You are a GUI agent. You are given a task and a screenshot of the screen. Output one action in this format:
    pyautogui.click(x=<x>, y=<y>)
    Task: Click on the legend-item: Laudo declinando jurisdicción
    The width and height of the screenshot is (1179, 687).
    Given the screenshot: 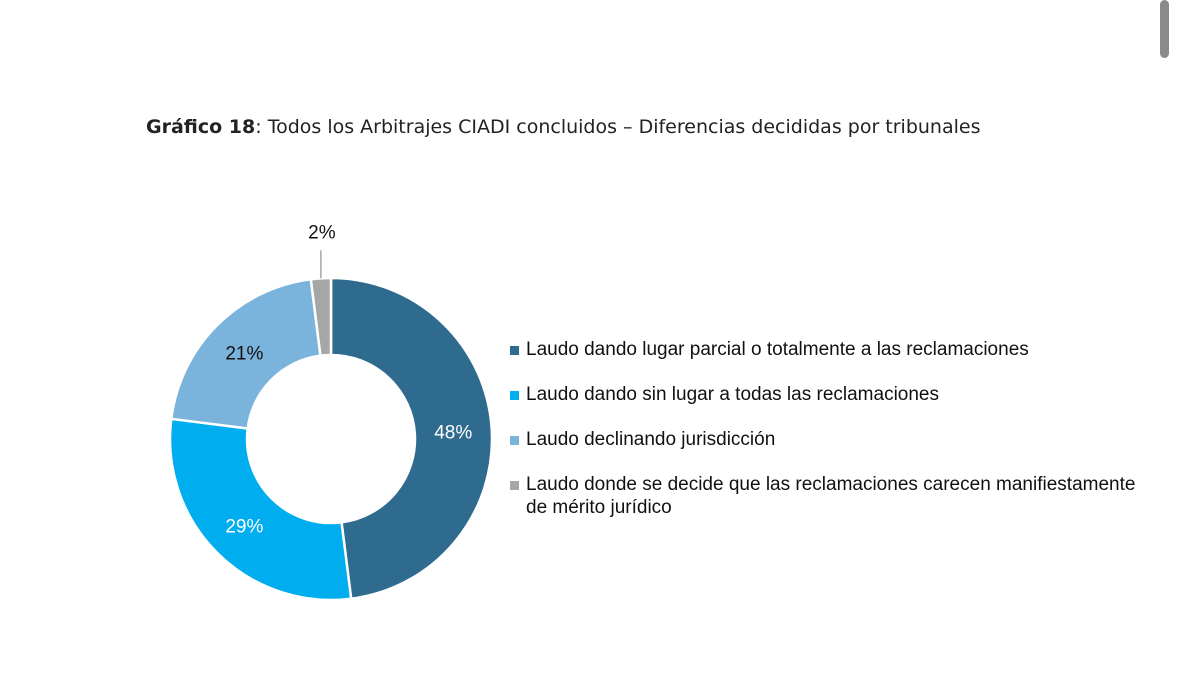 What is the action you would take?
    pyautogui.click(x=830, y=439)
    